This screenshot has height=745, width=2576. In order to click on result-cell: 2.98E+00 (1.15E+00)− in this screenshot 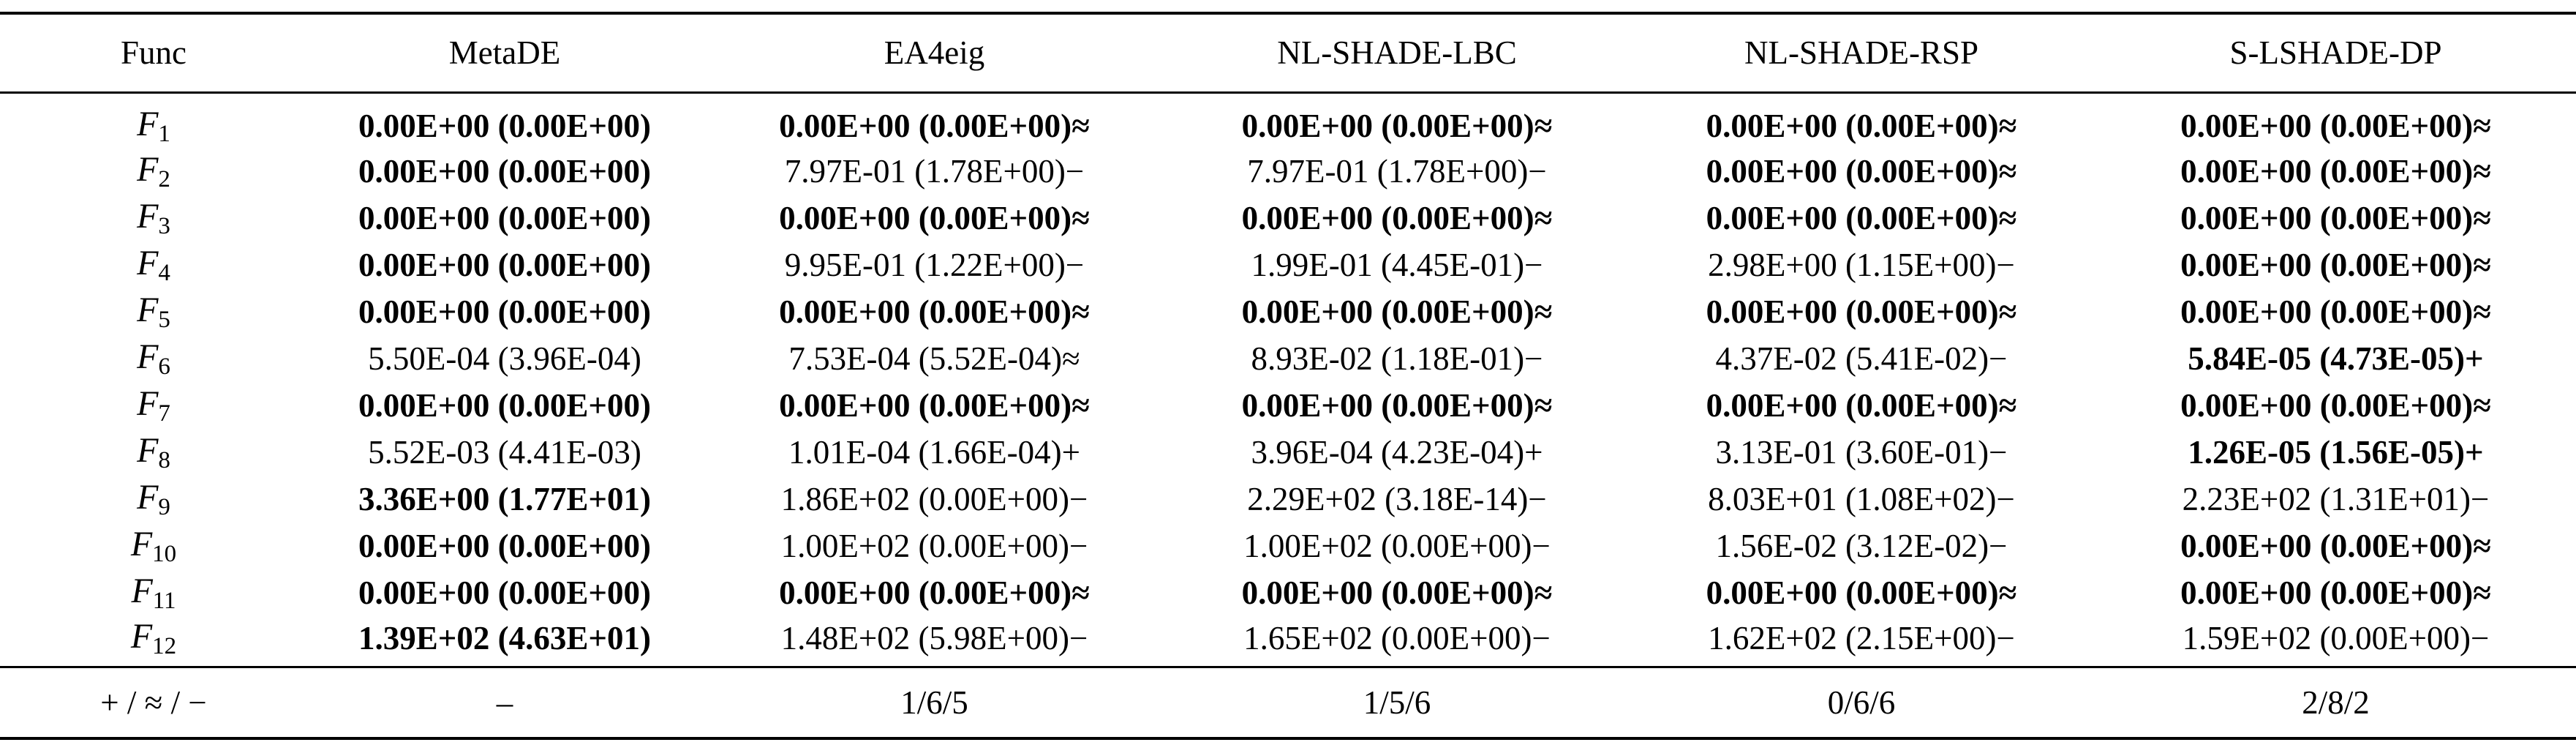, I will do `click(1861, 265)`.